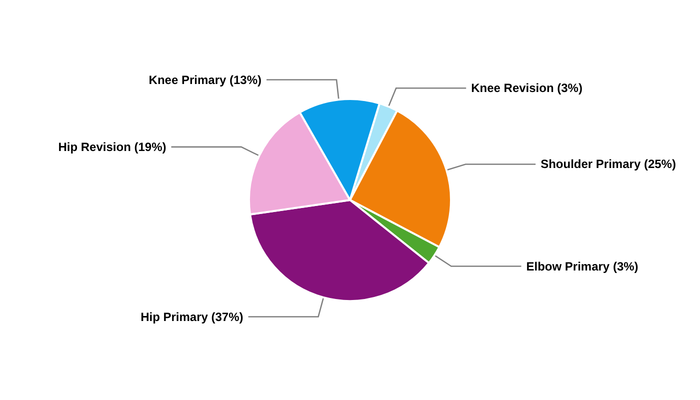 This screenshot has width=700, height=400. I want to click on slice-label: Elbow Primary (3%), so click(582, 266).